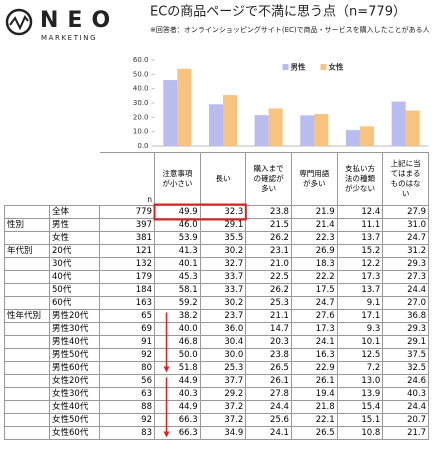  What do you see at coordinates (127, 225) in the screenshot?
I see `n-cell: 397` at bounding box center [127, 225].